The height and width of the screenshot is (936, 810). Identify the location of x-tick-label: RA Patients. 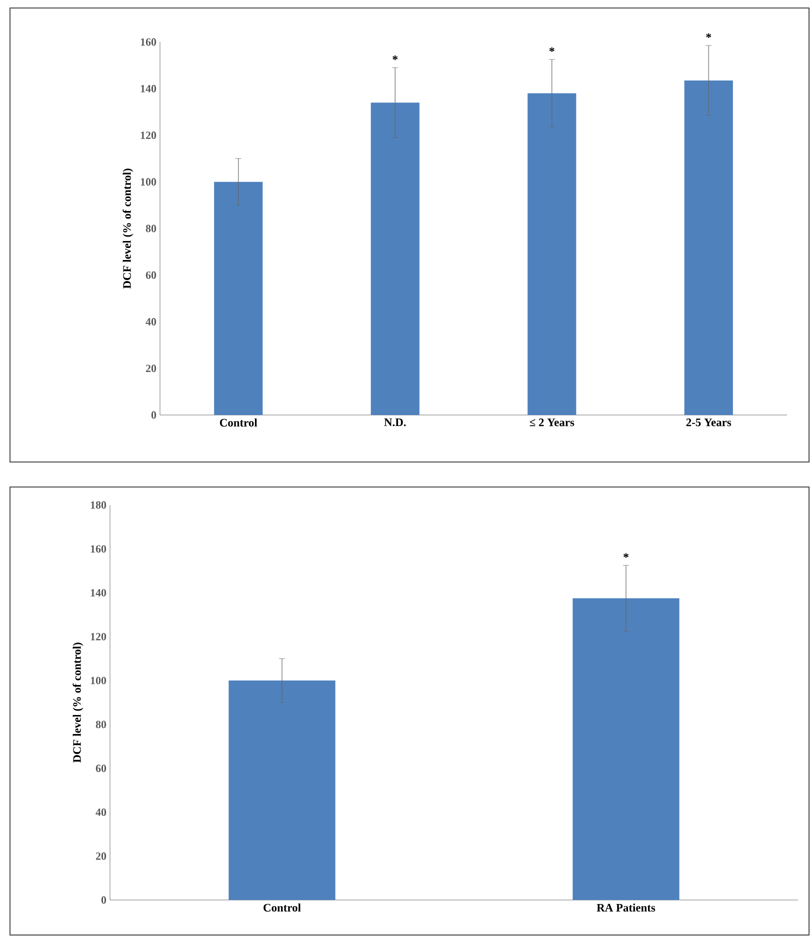
(626, 908).